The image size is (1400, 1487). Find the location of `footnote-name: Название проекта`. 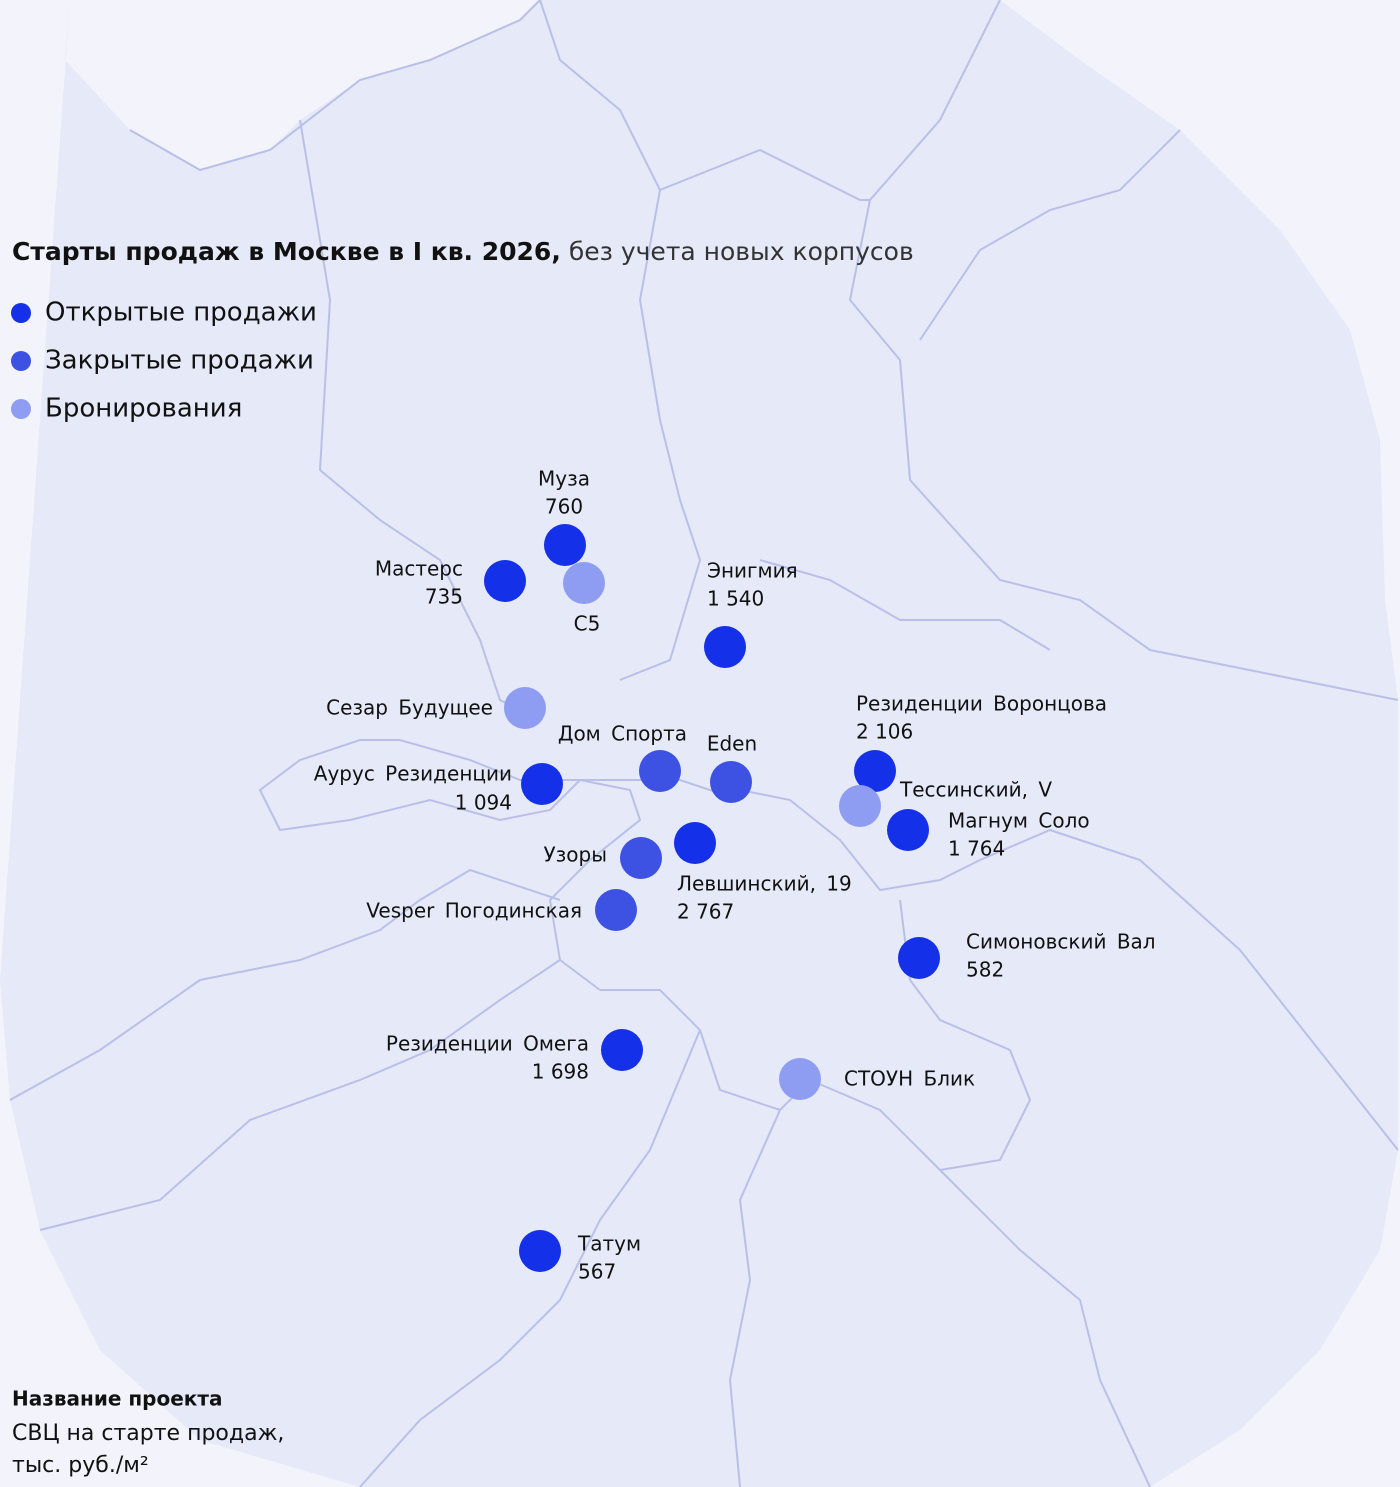

footnote-name: Название проекта is located at coordinates (117, 1399).